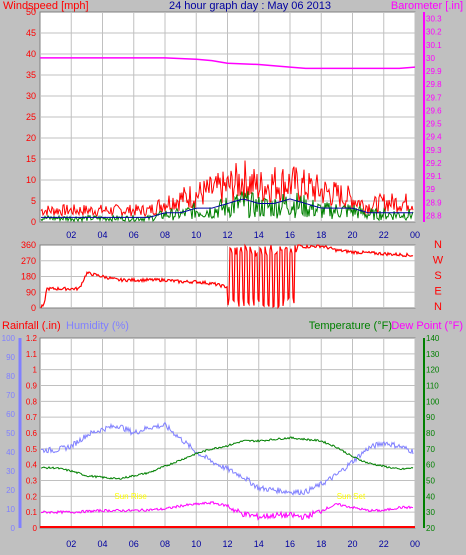  What do you see at coordinates (31, 117) in the screenshot?
I see `wind-y-tick-label: 25` at bounding box center [31, 117].